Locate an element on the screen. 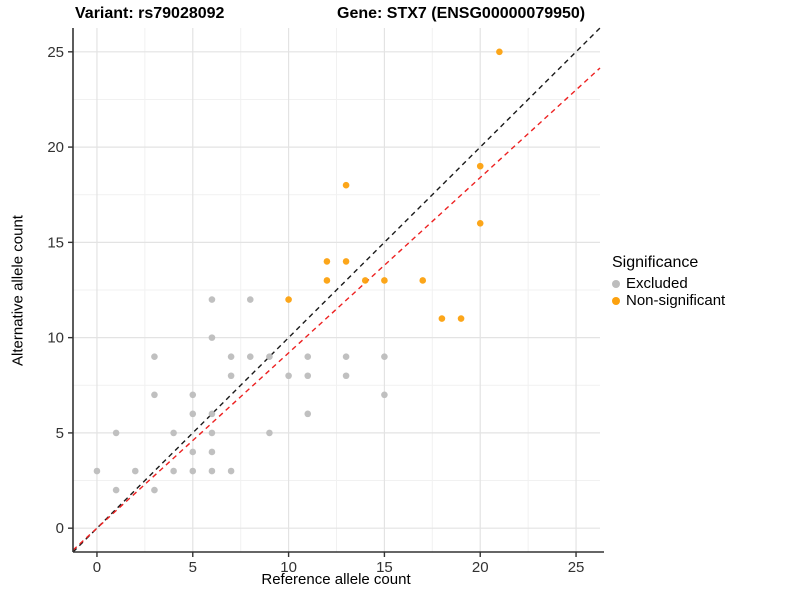  y-tick-label: 5 is located at coordinates (60, 433).